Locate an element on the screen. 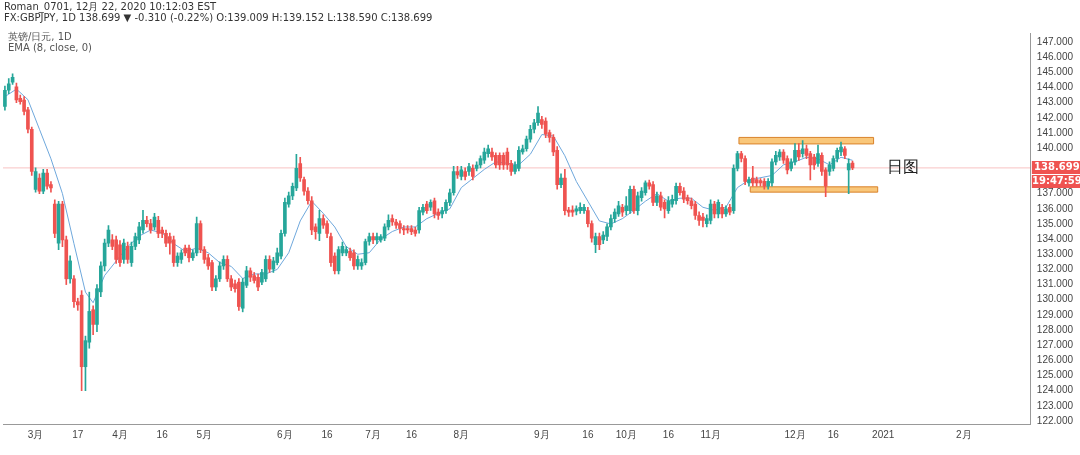 Image resolution: width=1080 pixels, height=455 pixels. y-tick-label: 131.000 is located at coordinates (1055, 284).